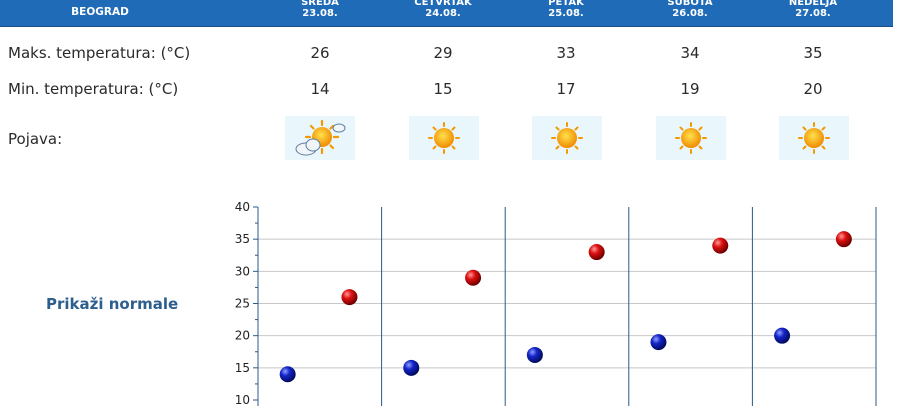 This screenshot has height=420, width=900. What do you see at coordinates (690, 4) in the screenshot?
I see `day-name: SUBOTA` at bounding box center [690, 4].